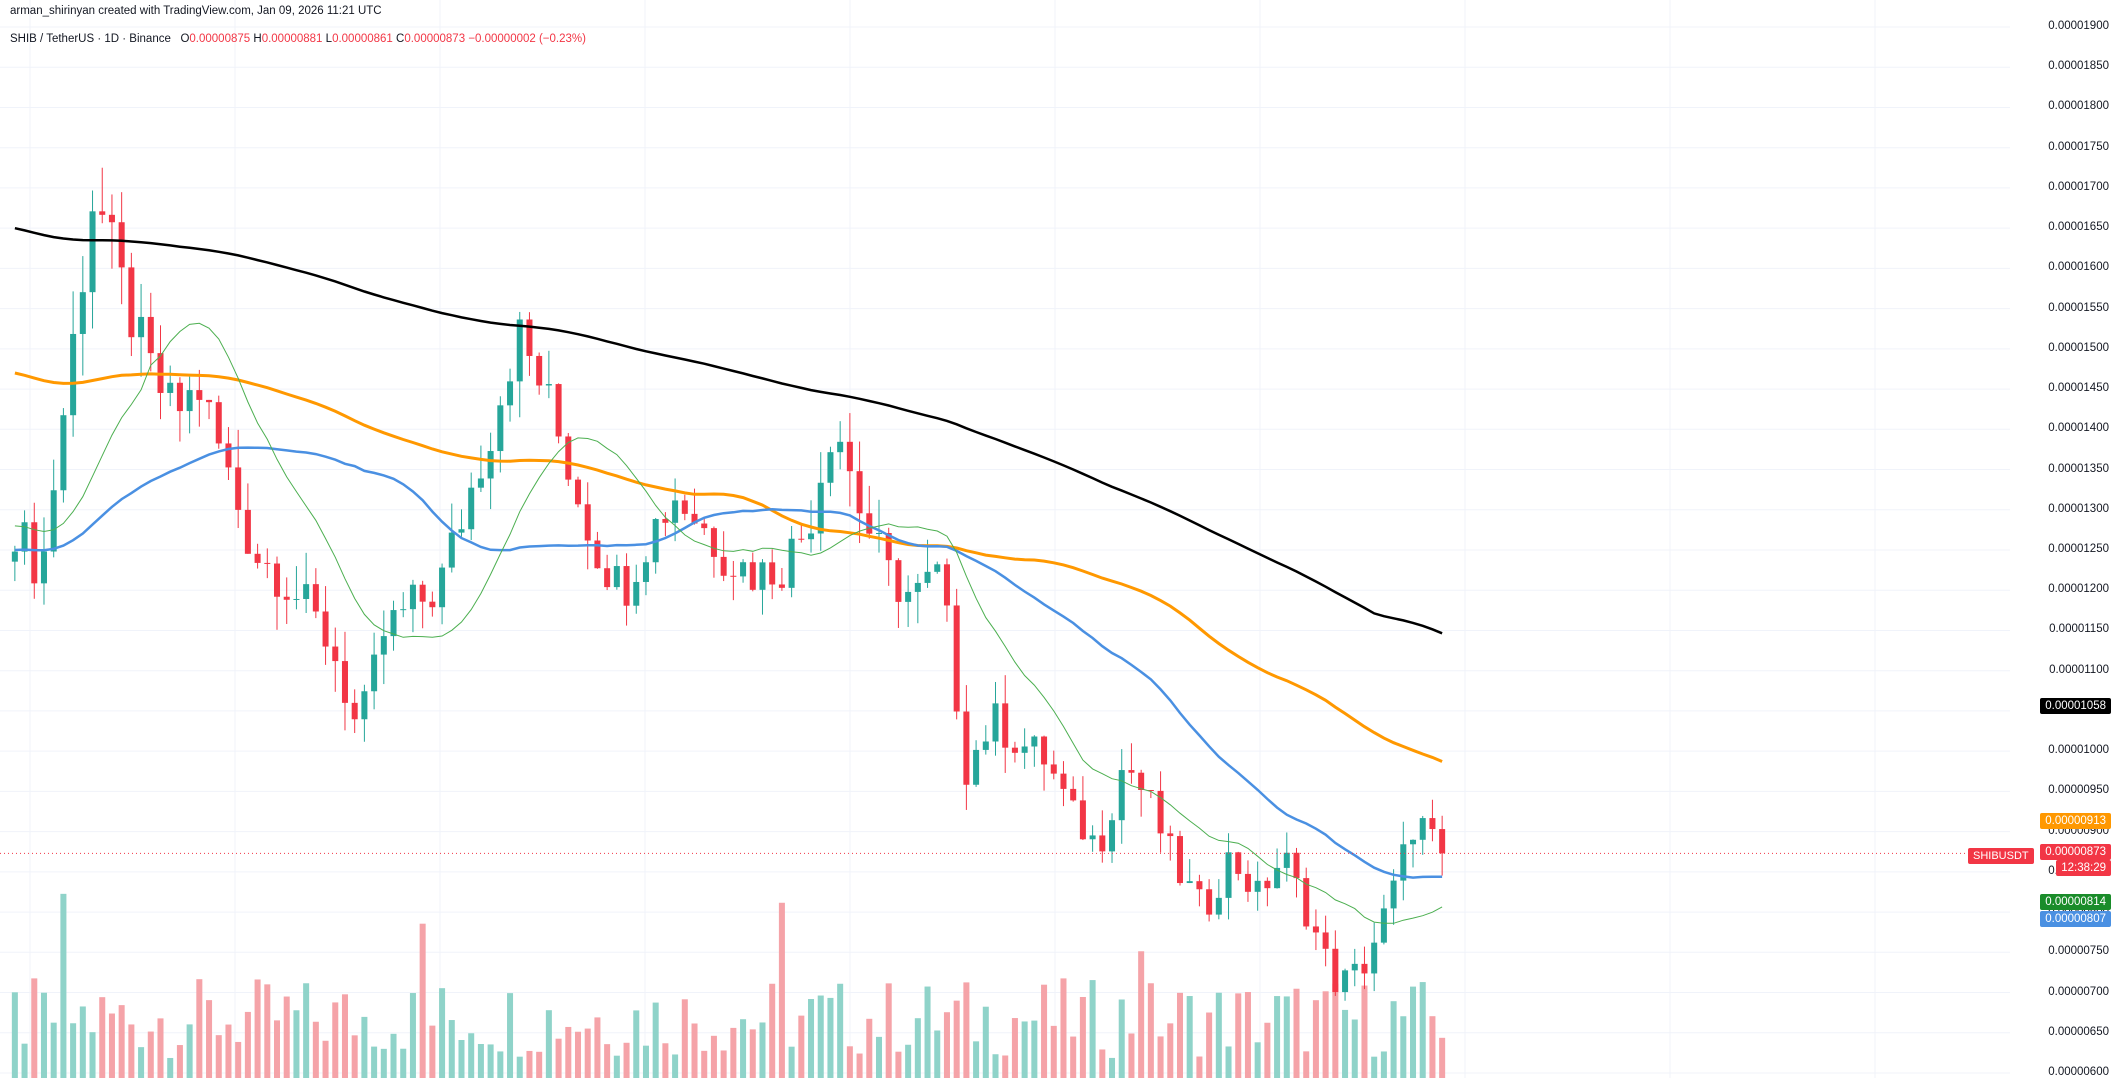 Image resolution: width=2119 pixels, height=1078 pixels. Describe the element at coordinates (2078, 267) in the screenshot. I see `price-tick-label: 0.00001600` at that location.